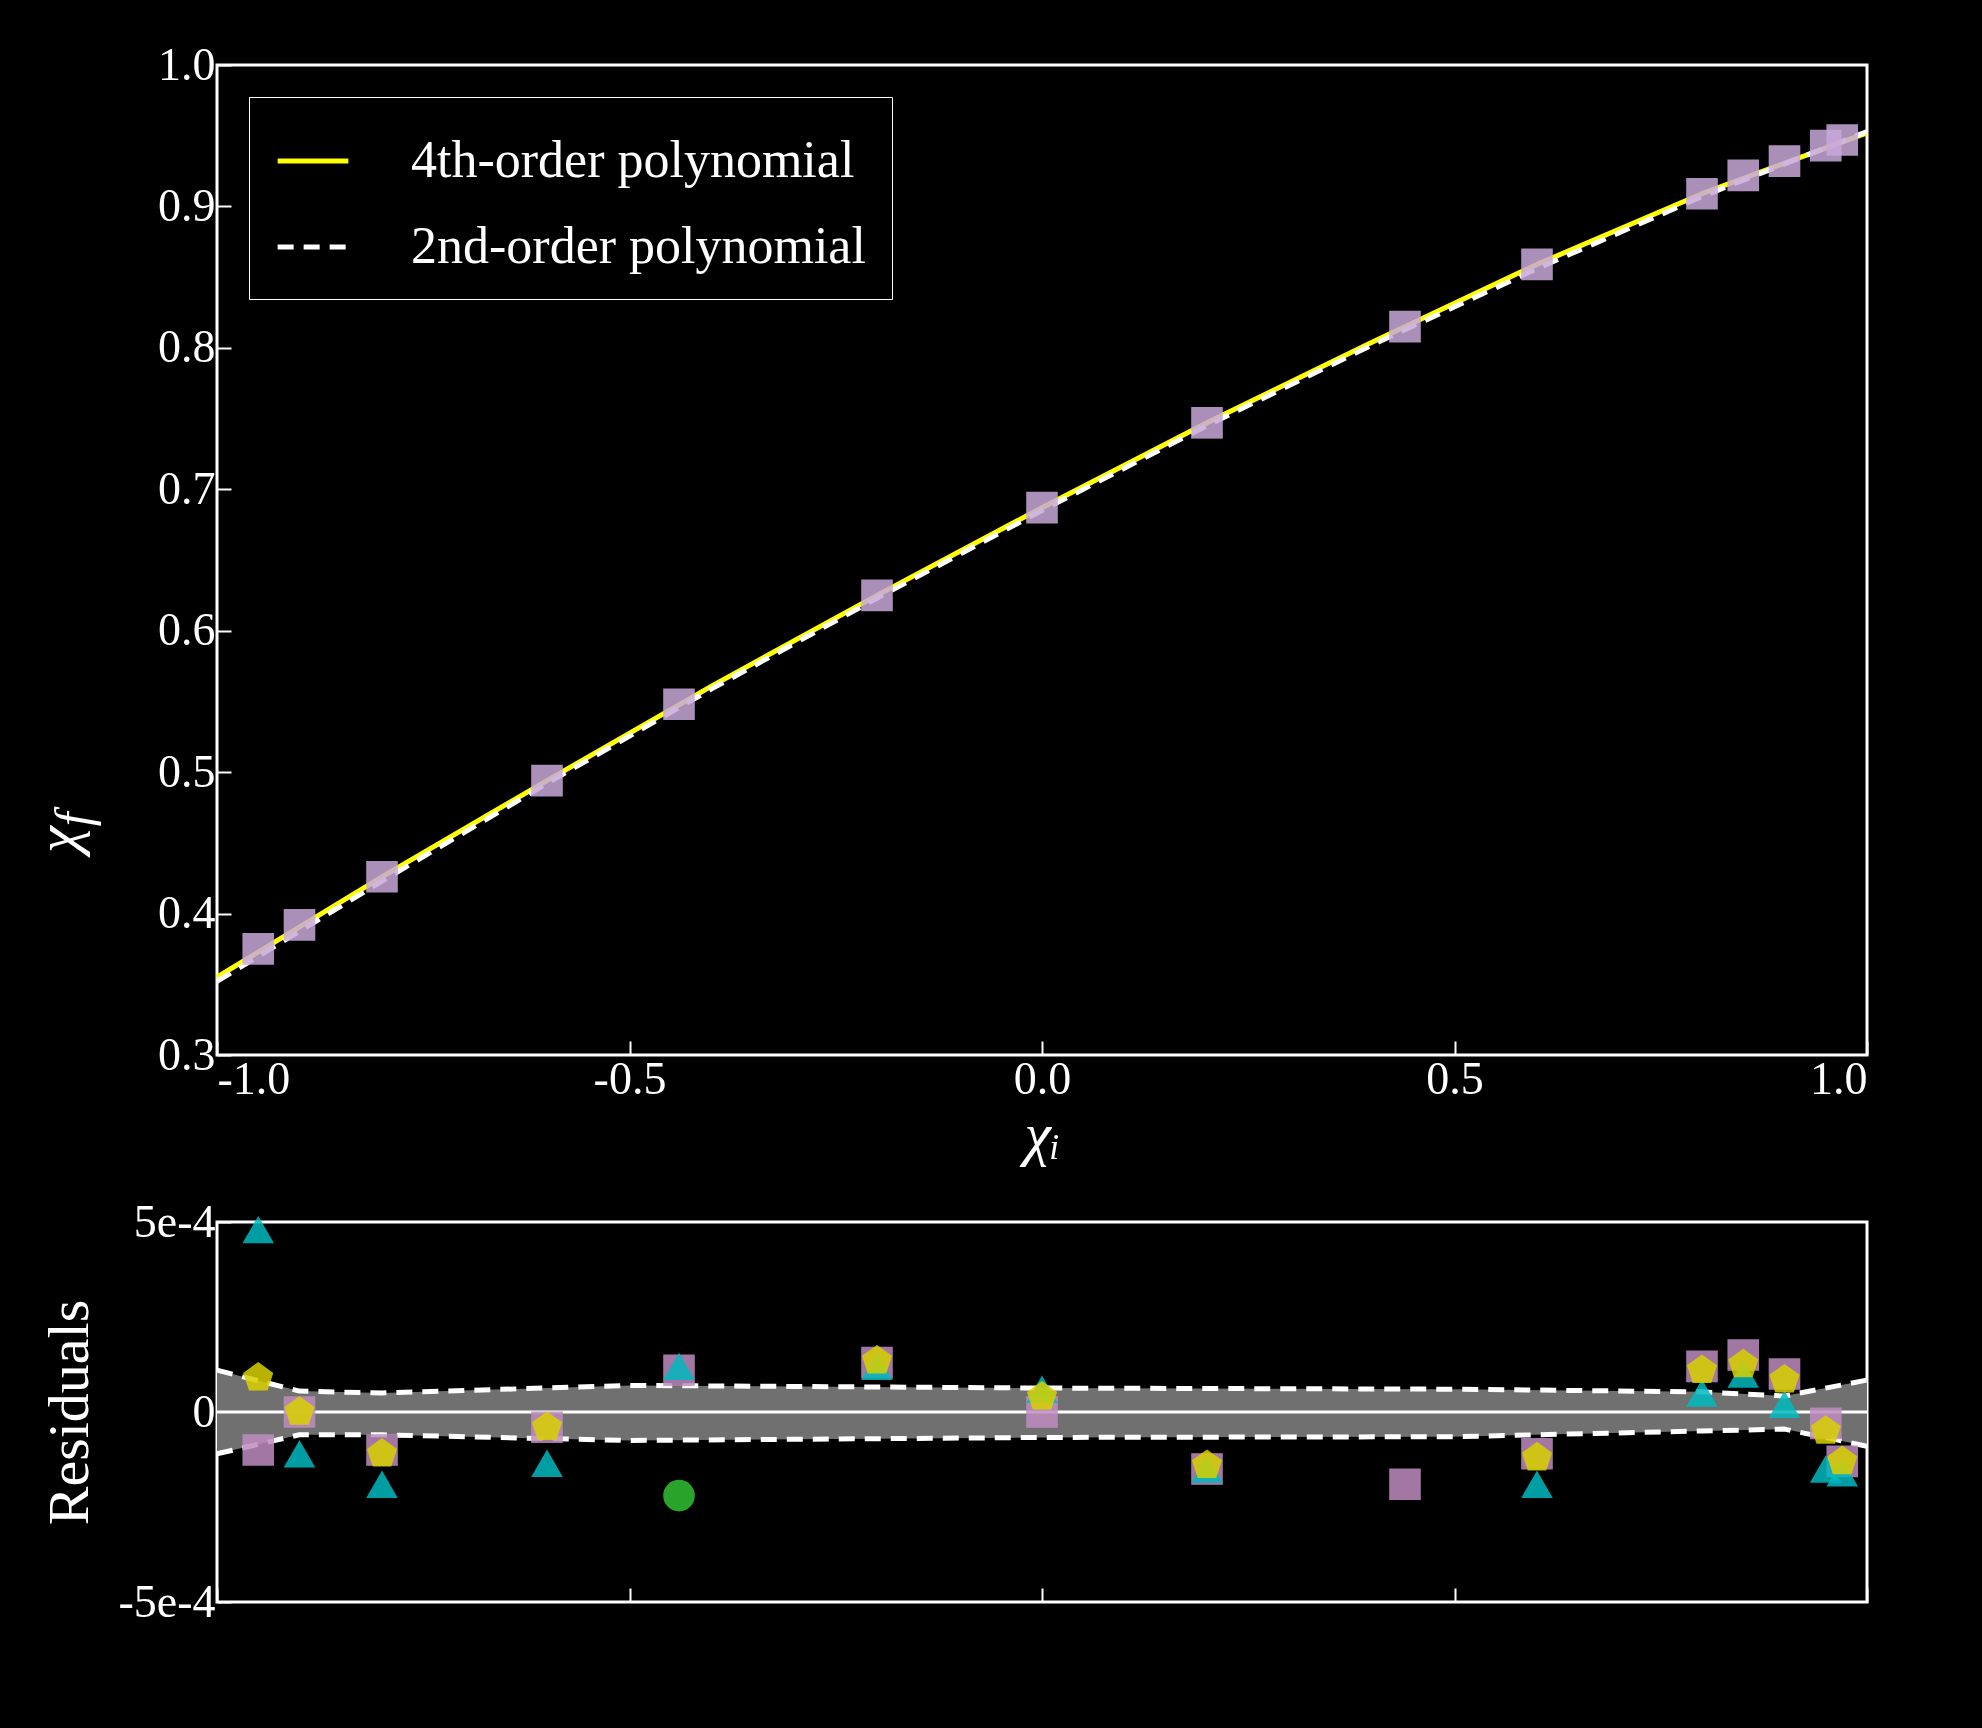 The image size is (1982, 1728). I want to click on x-tick-label: -0.5, so click(630, 1078).